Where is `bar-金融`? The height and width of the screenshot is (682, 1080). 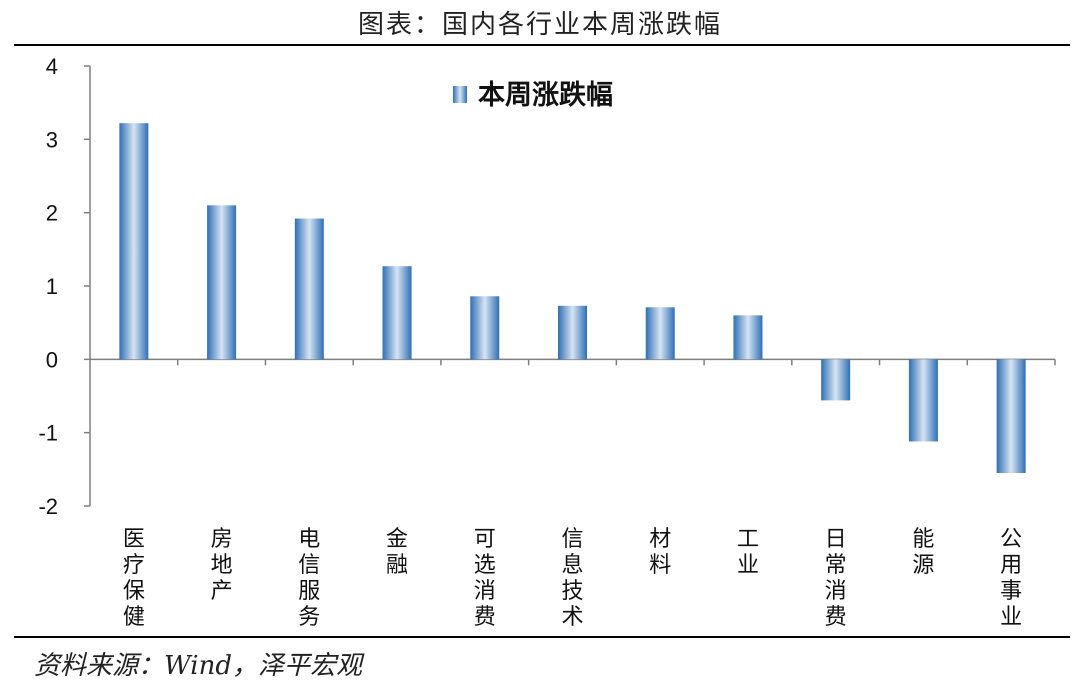 bar-金融 is located at coordinates (397, 313).